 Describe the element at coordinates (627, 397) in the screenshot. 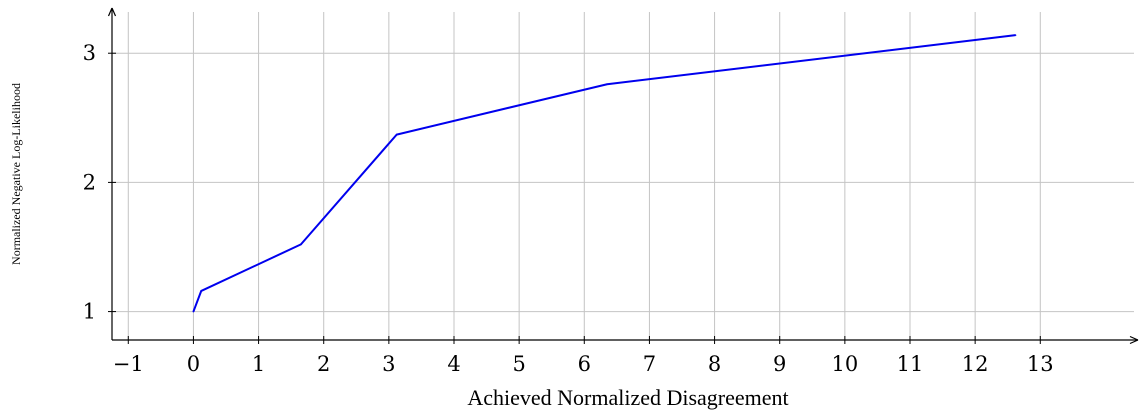

I see `x-axis-label: Achieved Normalized Disagreement` at that location.